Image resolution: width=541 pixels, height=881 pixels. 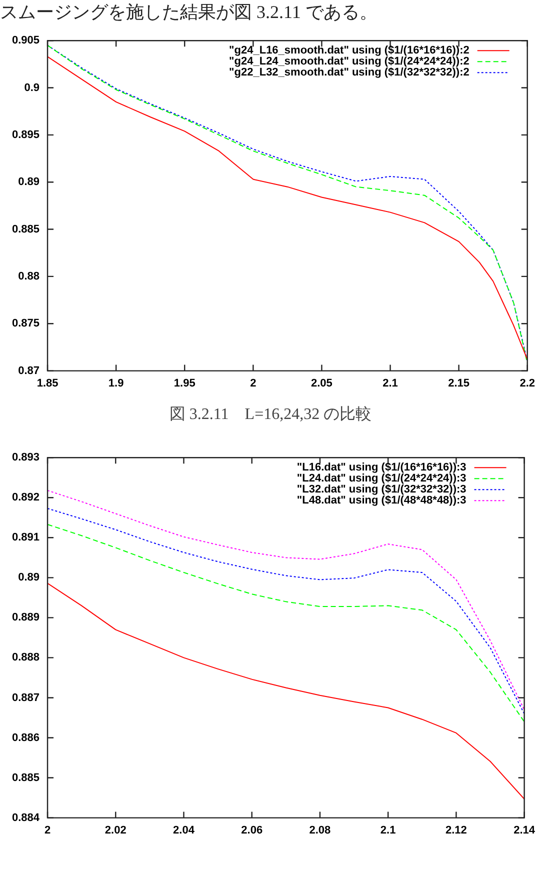 I want to click on y-tick-label: 0.895, so click(x=26, y=134).